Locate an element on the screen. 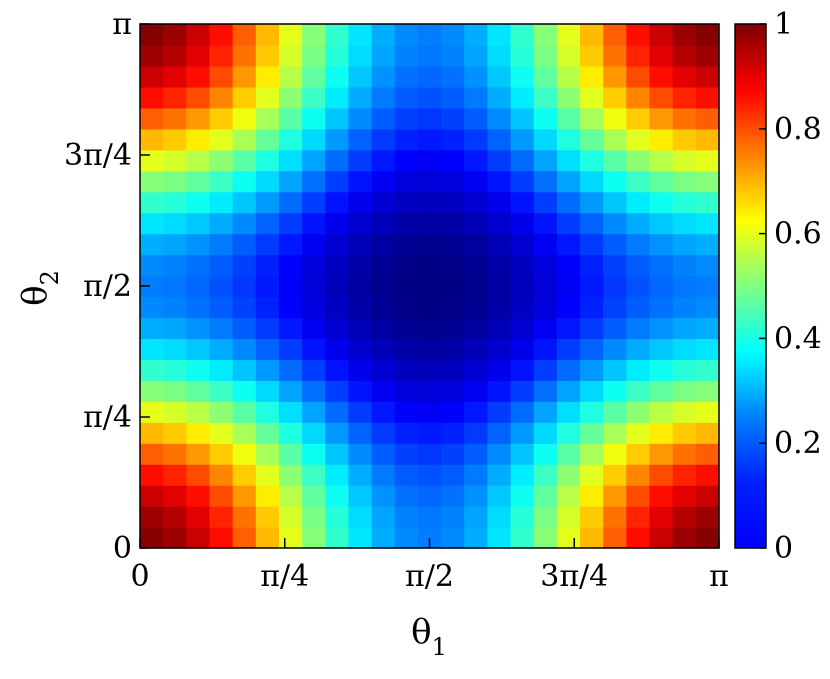 The height and width of the screenshot is (679, 830). y-tick-label: π/4 is located at coordinates (107, 417).